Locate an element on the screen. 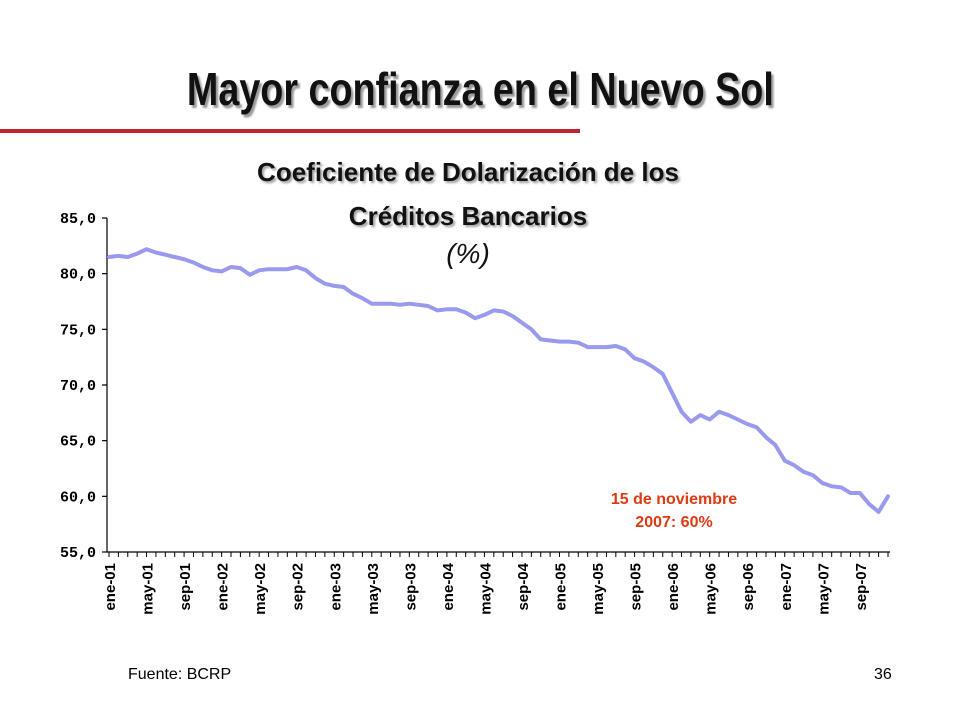 The image size is (960, 720). y-tick-label: 65,0 is located at coordinates (78, 442).